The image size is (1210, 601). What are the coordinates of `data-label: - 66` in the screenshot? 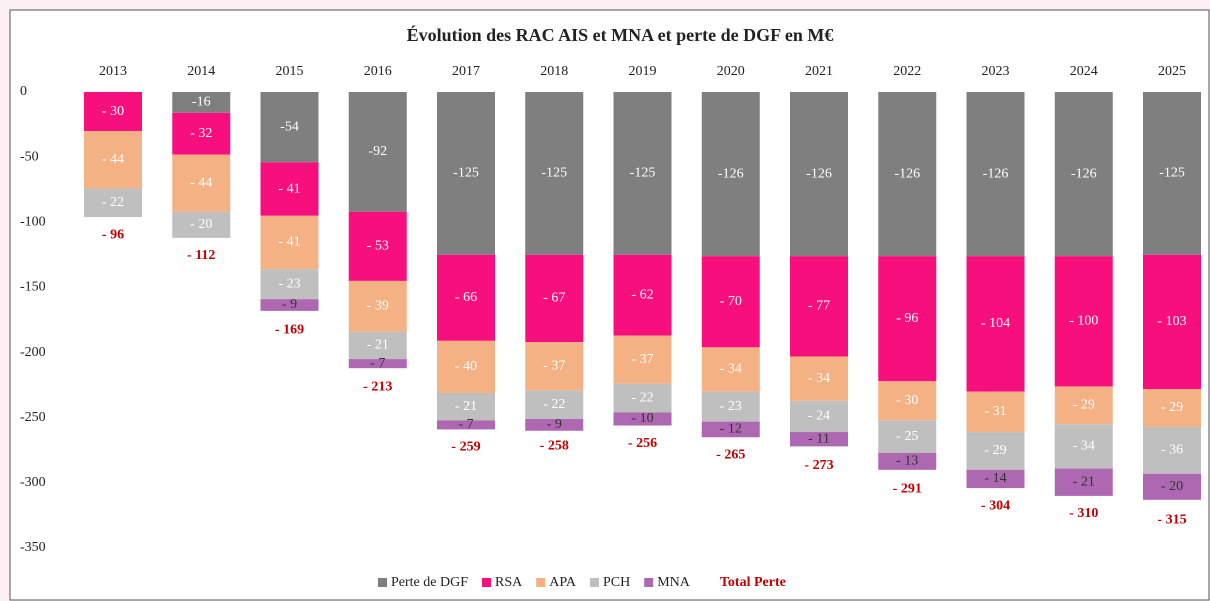 It's located at (466, 297).